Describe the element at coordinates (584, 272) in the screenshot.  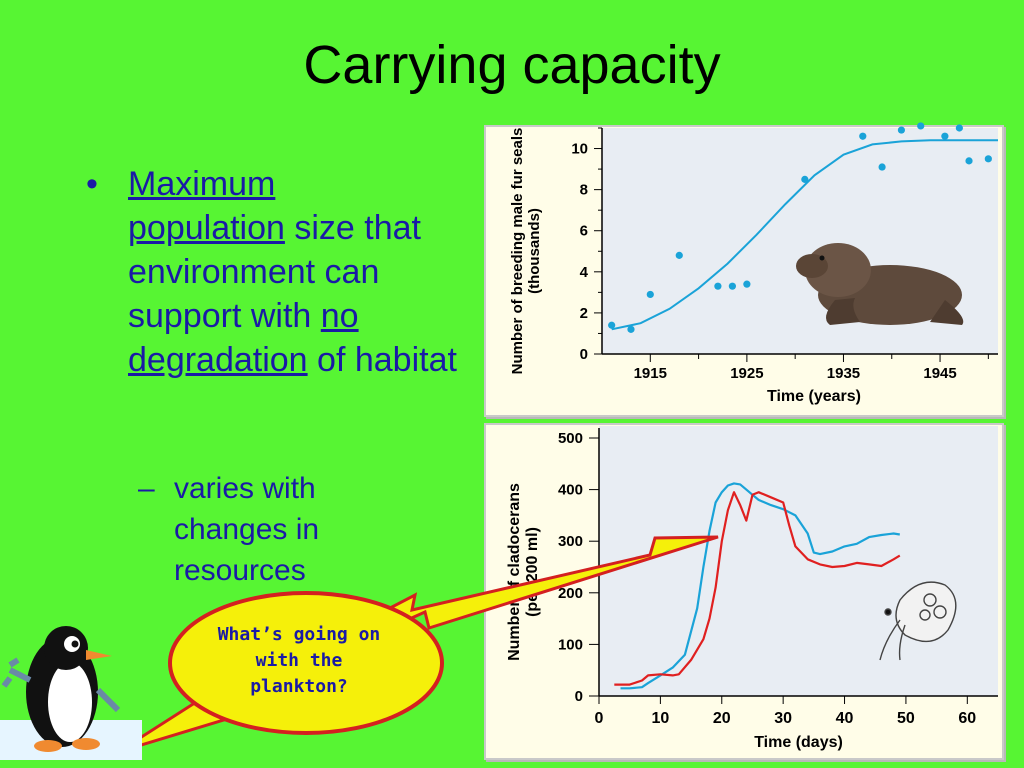
I see `seal-y-tick-label: 4` at that location.